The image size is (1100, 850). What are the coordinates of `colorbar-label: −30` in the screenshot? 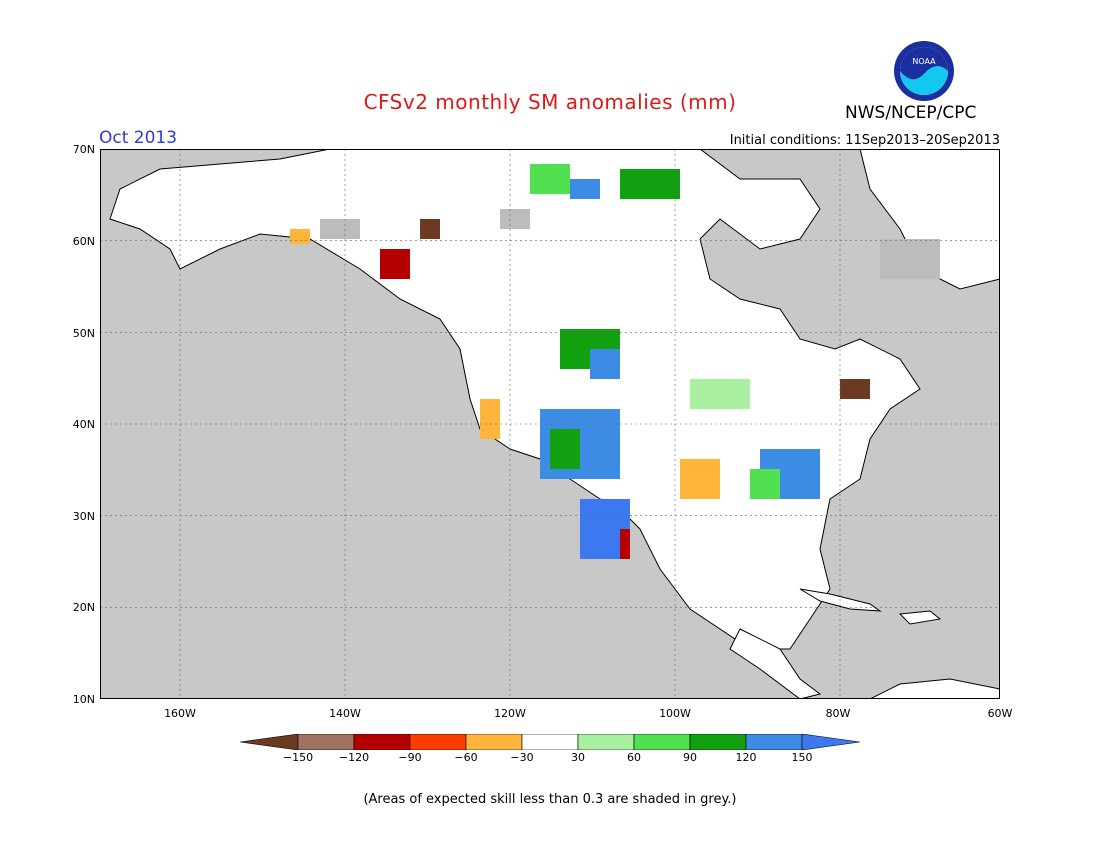 It's located at (522, 757).